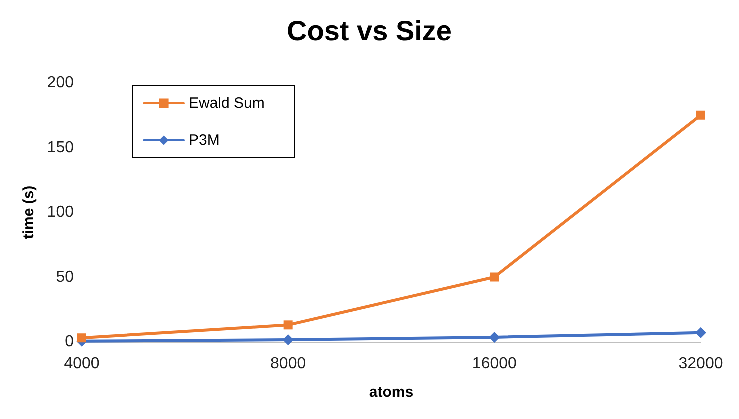 This screenshot has width=739, height=419. Describe the element at coordinates (204, 140) in the screenshot. I see `legend-label: P3M` at that location.